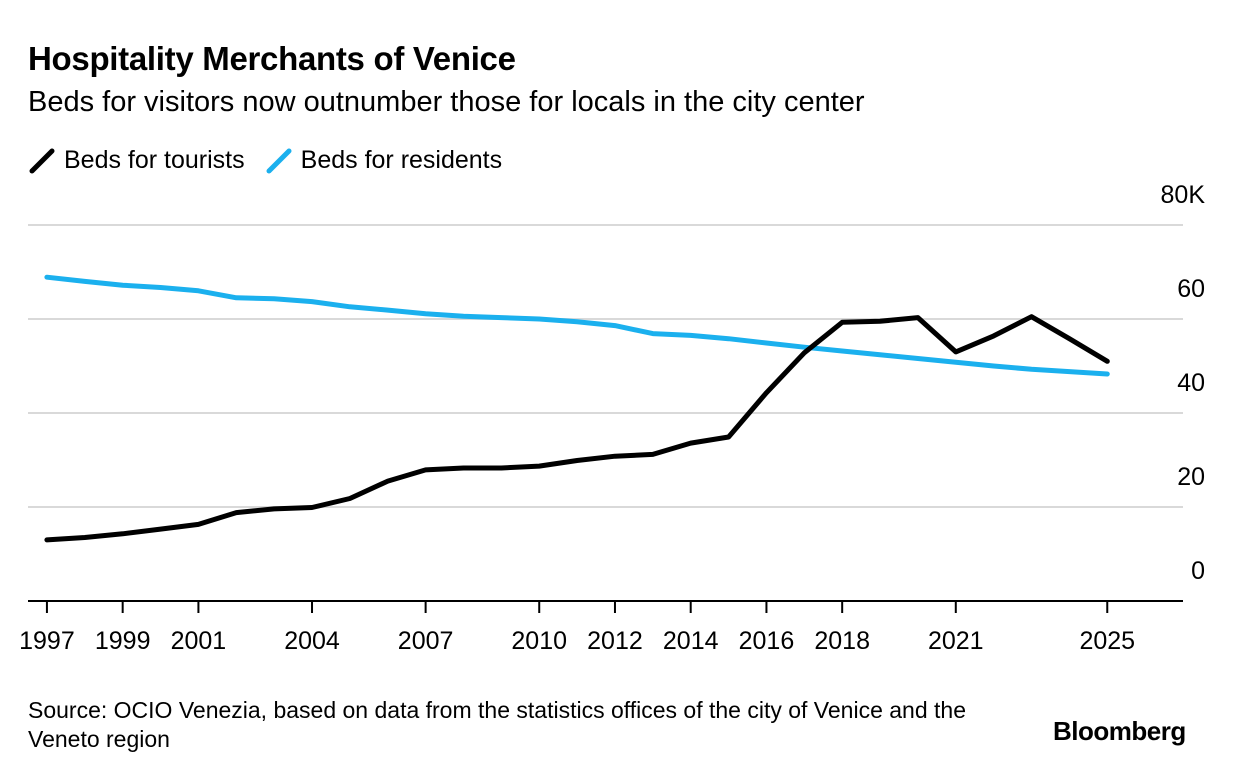 This screenshot has height=778, width=1233. I want to click on y-tick-label-80000: 80K, so click(1183, 195).